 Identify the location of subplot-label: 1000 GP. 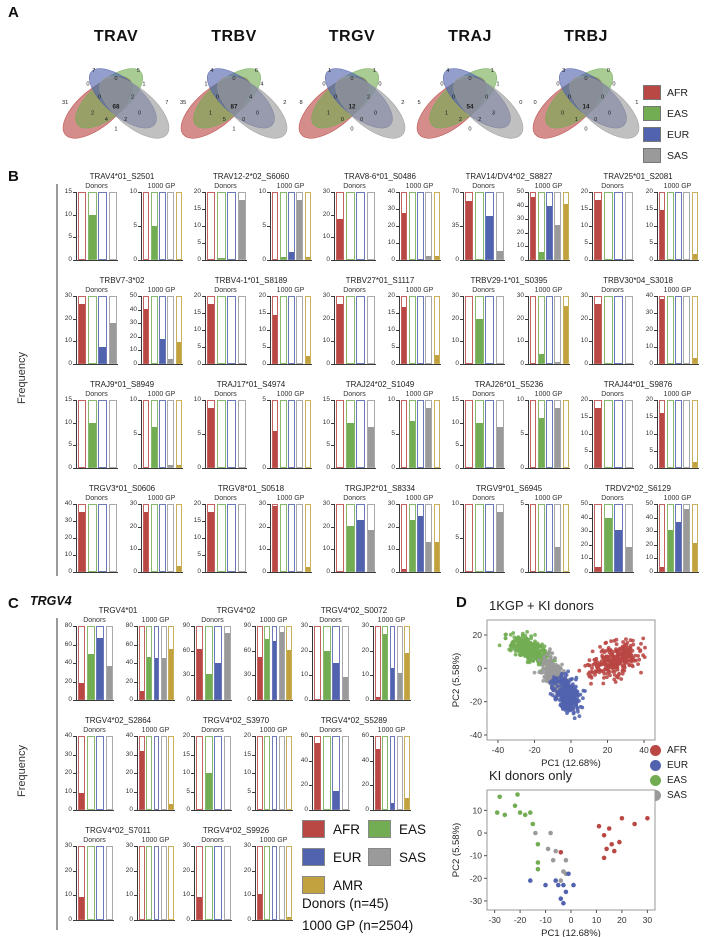
(548, 186).